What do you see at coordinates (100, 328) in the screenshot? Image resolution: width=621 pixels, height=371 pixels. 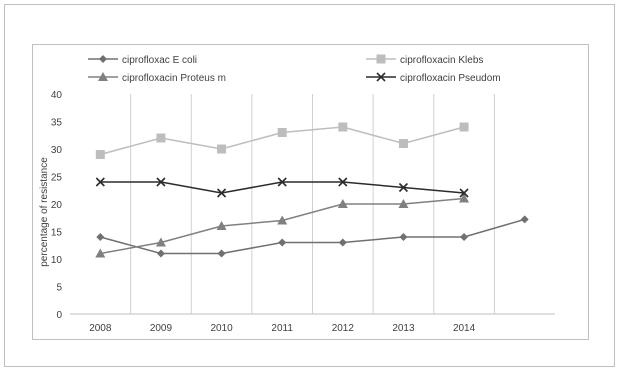 I see `x-tick-label: 2008` at bounding box center [100, 328].